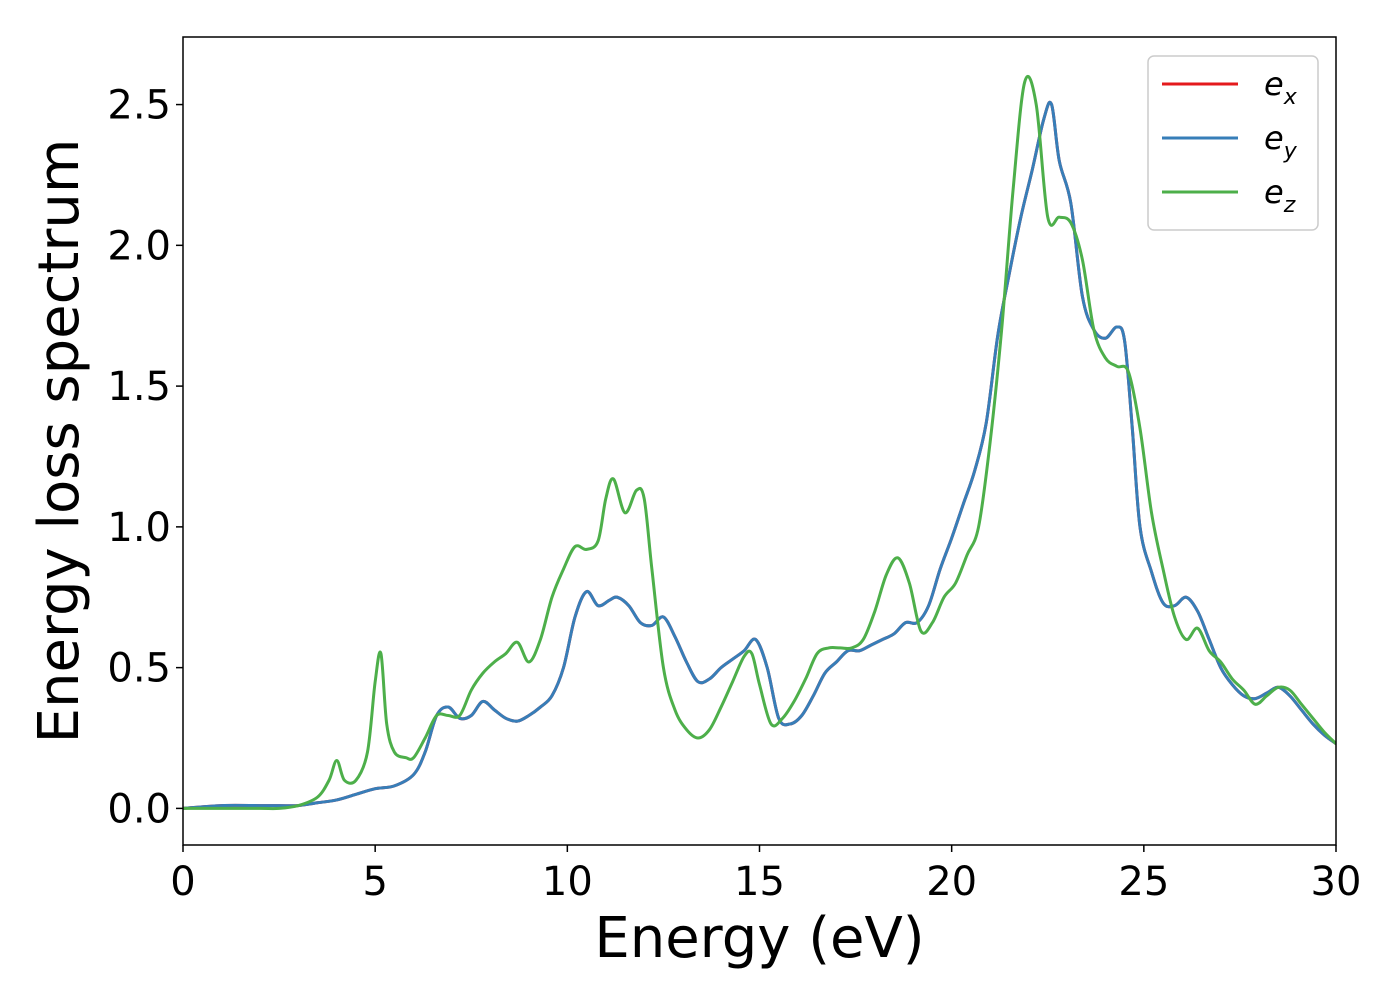 This screenshot has height=1000, width=1400. I want to click on legend-frame, so click(1233, 143).